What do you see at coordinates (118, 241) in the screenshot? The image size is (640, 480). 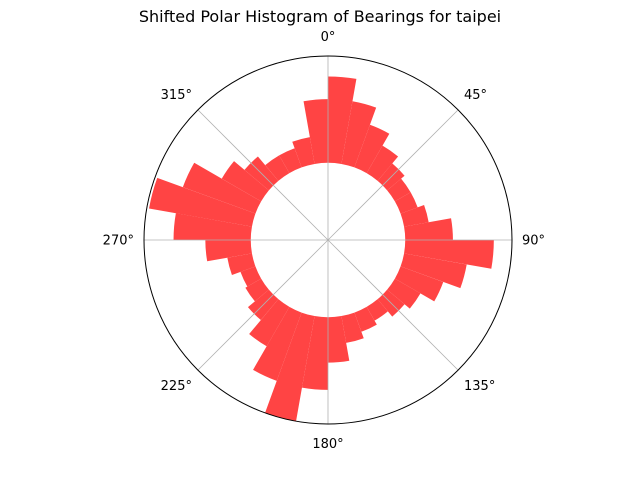 I see `theta-tick-label: 270°` at bounding box center [118, 241].